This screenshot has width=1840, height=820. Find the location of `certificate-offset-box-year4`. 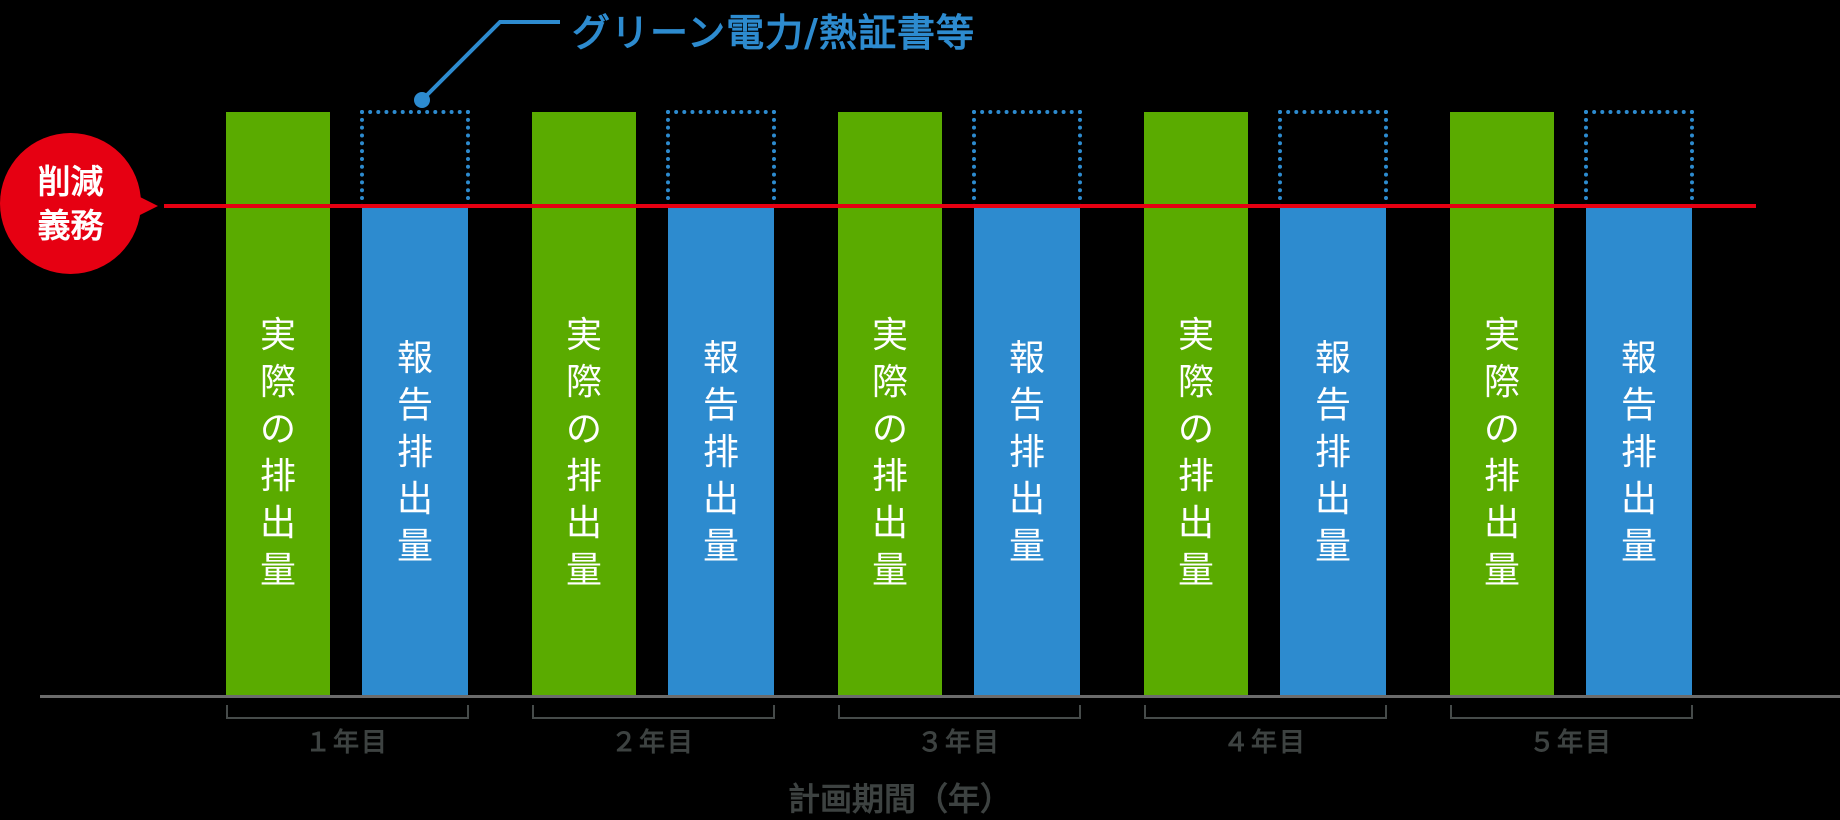

certificate-offset-box-year4 is located at coordinates (1333, 159).